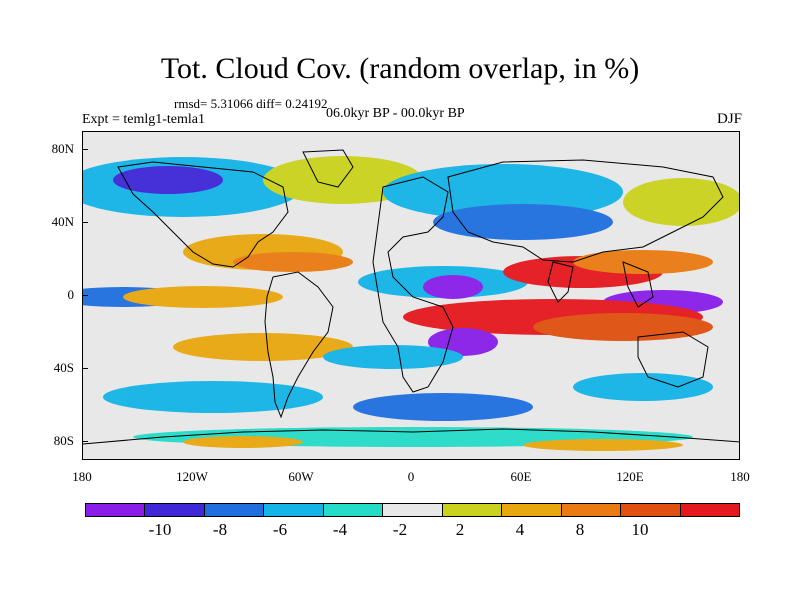 The width and height of the screenshot is (800, 600). I want to click on legend-label-2: 2, so click(460, 529).